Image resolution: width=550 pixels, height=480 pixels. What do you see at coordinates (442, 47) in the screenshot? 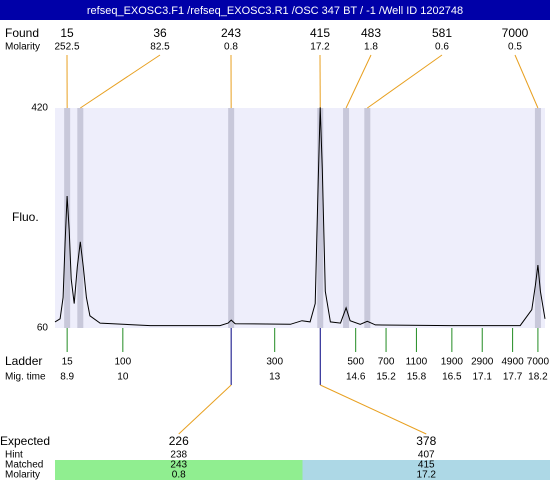
I see `found-molarity: 0.6` at bounding box center [442, 47].